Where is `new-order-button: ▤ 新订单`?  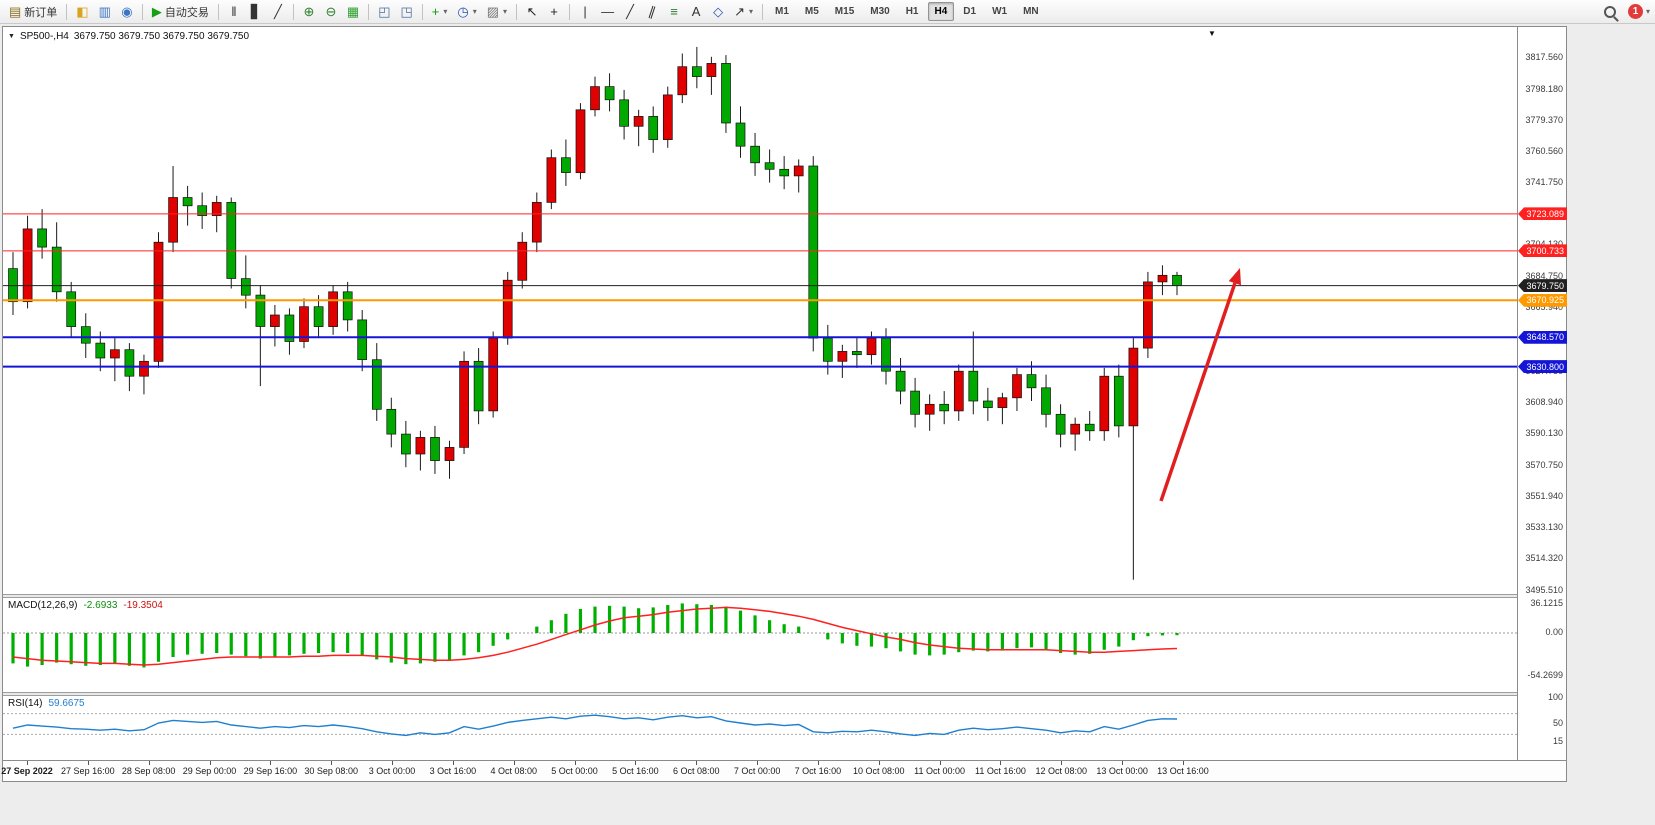 new-order-button: ▤ 新订单 is located at coordinates (33, 12).